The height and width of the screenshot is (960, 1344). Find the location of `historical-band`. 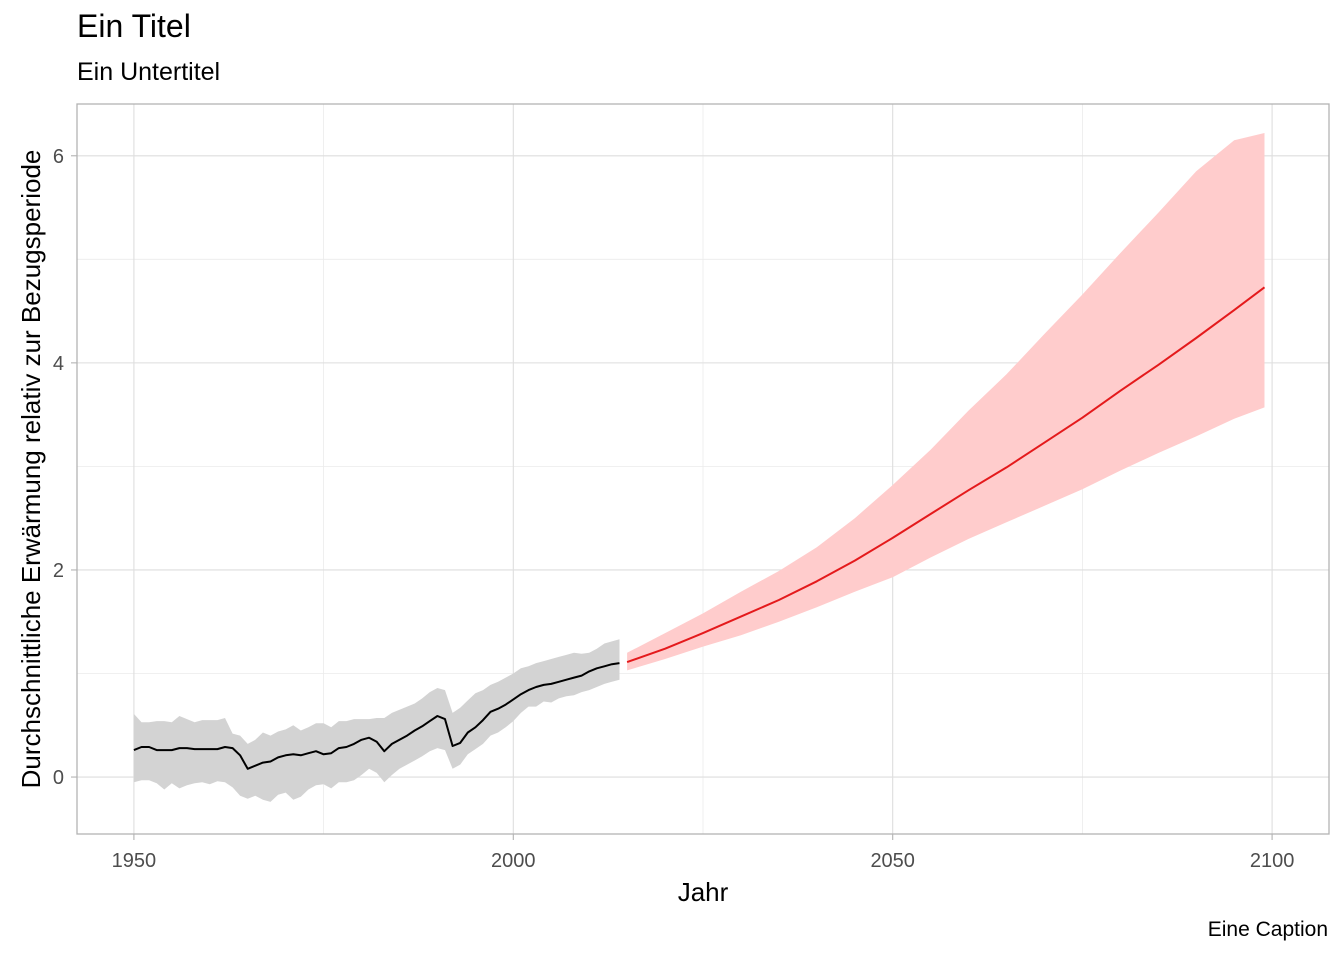

historical-band is located at coordinates (376, 720).